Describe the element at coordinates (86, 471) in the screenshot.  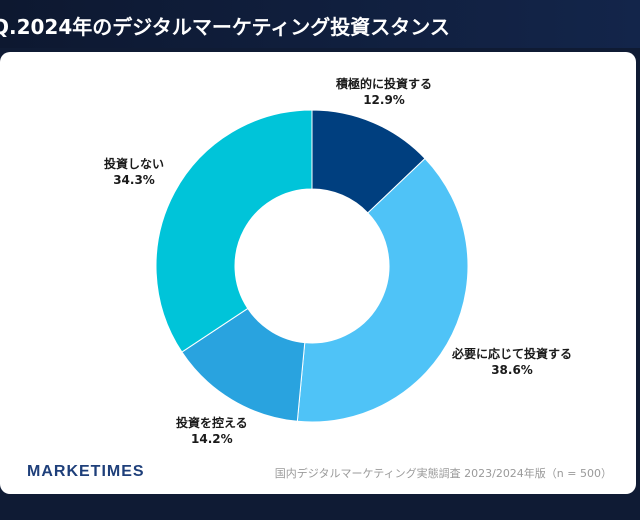
I see `brand-logo: MARKETIMES` at that location.